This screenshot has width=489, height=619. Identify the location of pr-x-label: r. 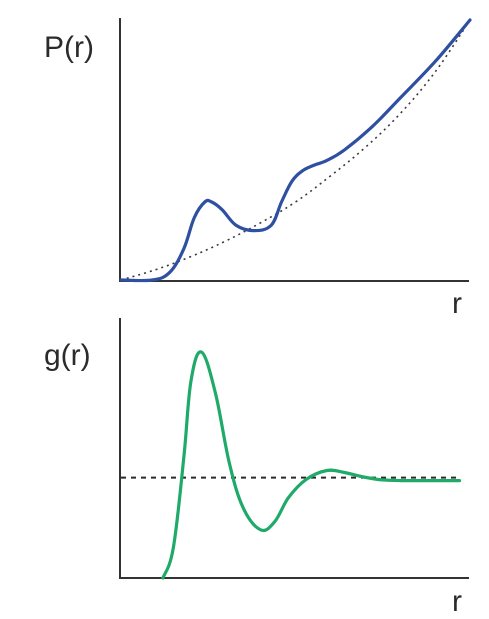
(457, 303).